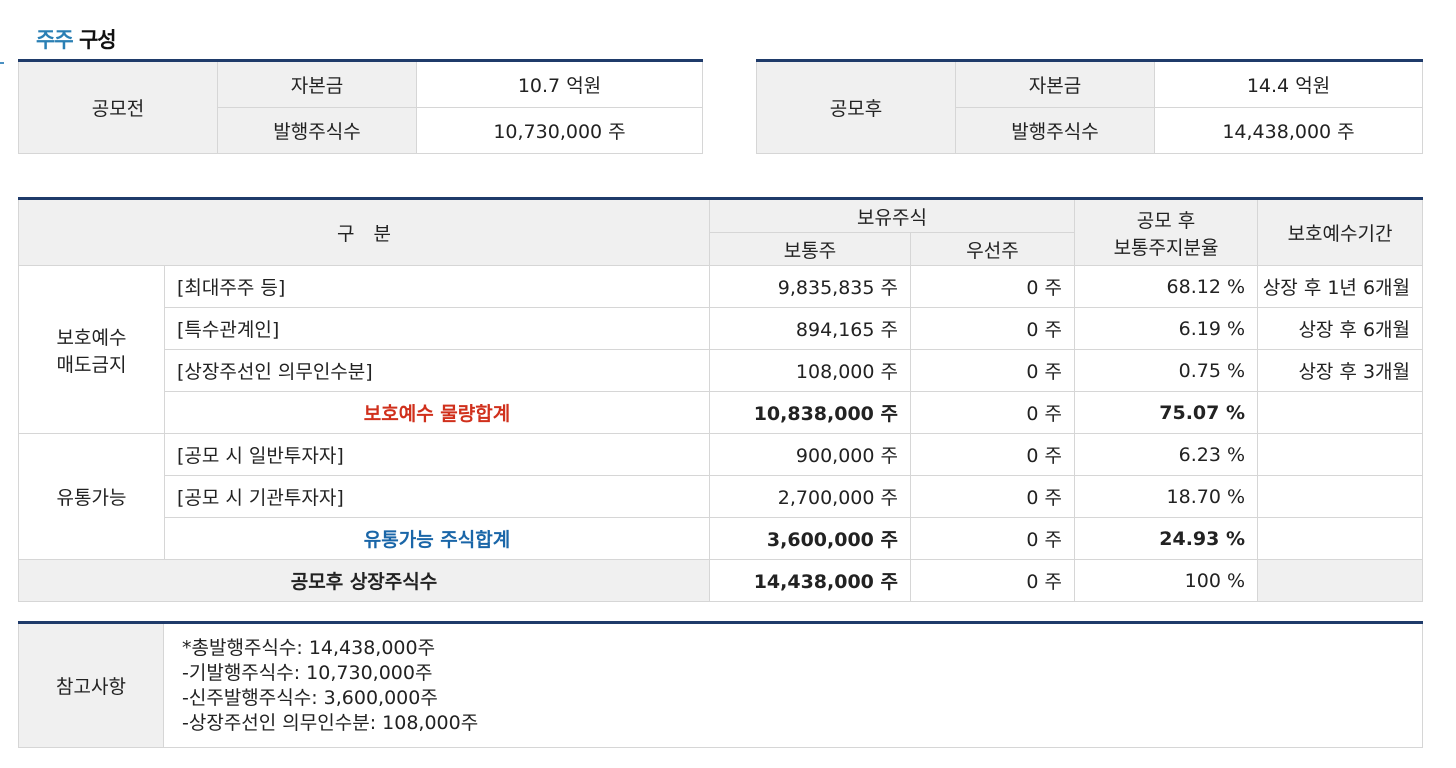 This screenshot has height=768, width=1456. What do you see at coordinates (1166, 328) in the screenshot?
I see `row-ratio: 6.19 %` at bounding box center [1166, 328].